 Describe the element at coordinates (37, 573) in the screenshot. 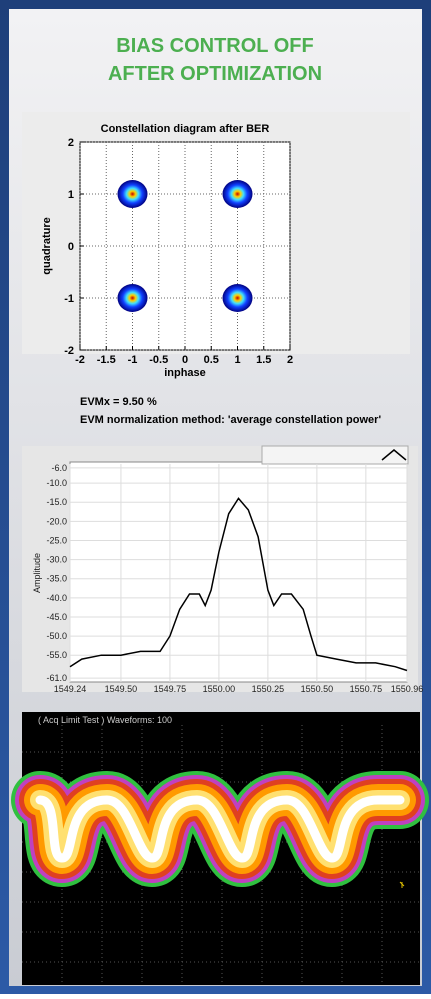

I see `y-axis-label: Amplitude` at that location.